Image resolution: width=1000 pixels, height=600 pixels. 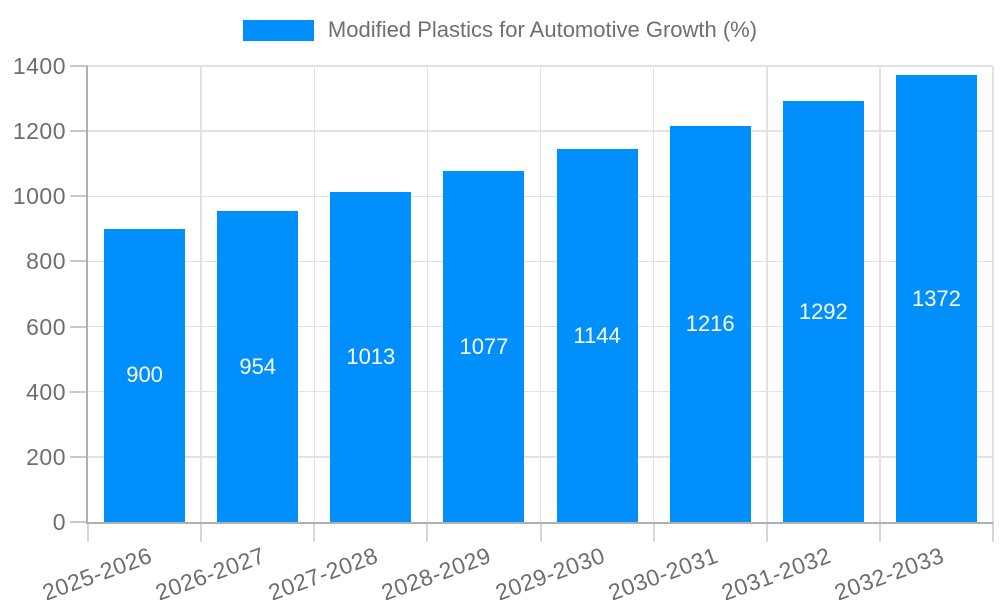 What do you see at coordinates (278, 30) in the screenshot?
I see `legend-marker-swatch` at bounding box center [278, 30].